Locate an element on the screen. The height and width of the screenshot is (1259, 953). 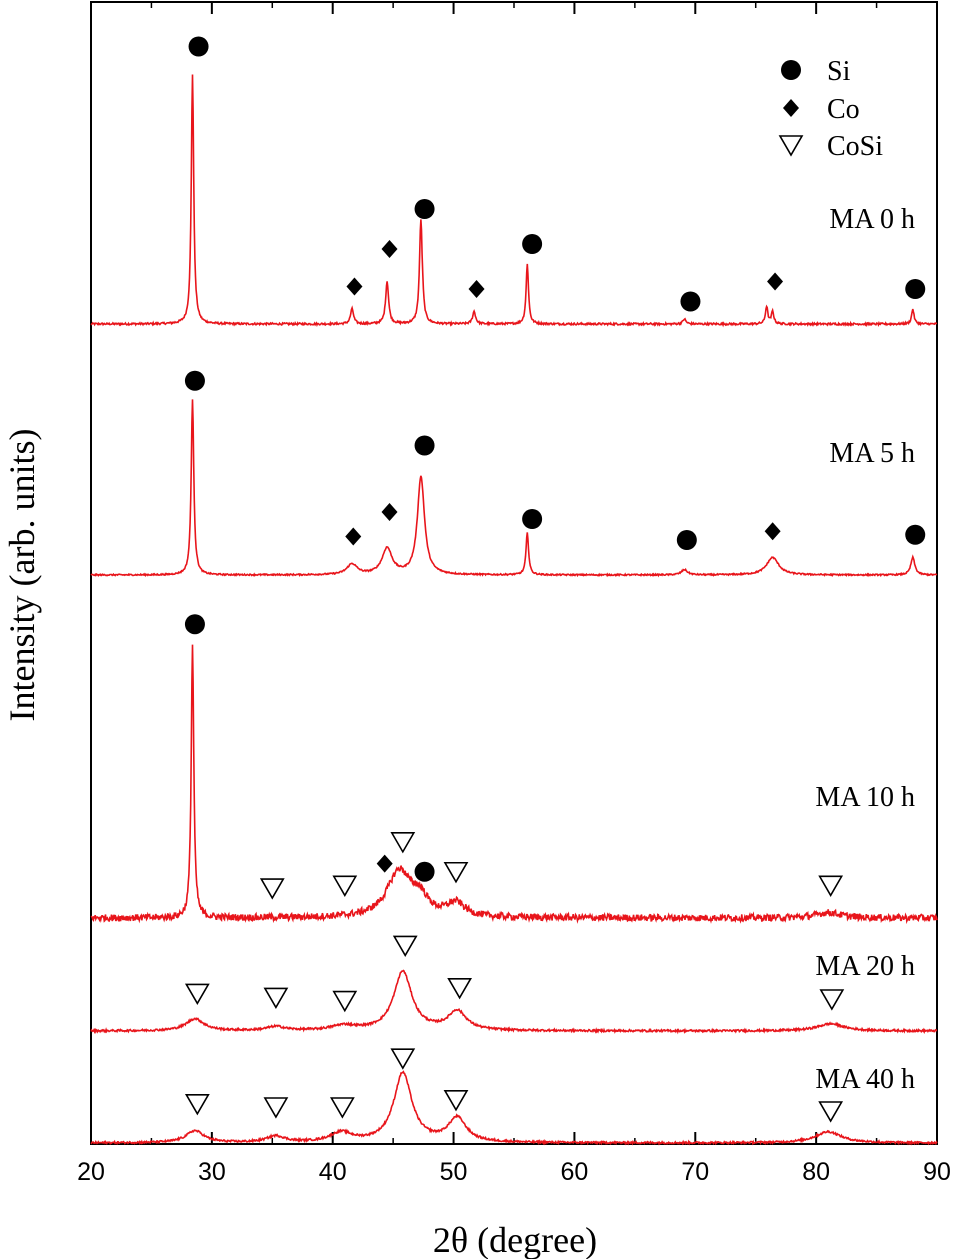
legend-label-co: Co is located at coordinates (843, 109).